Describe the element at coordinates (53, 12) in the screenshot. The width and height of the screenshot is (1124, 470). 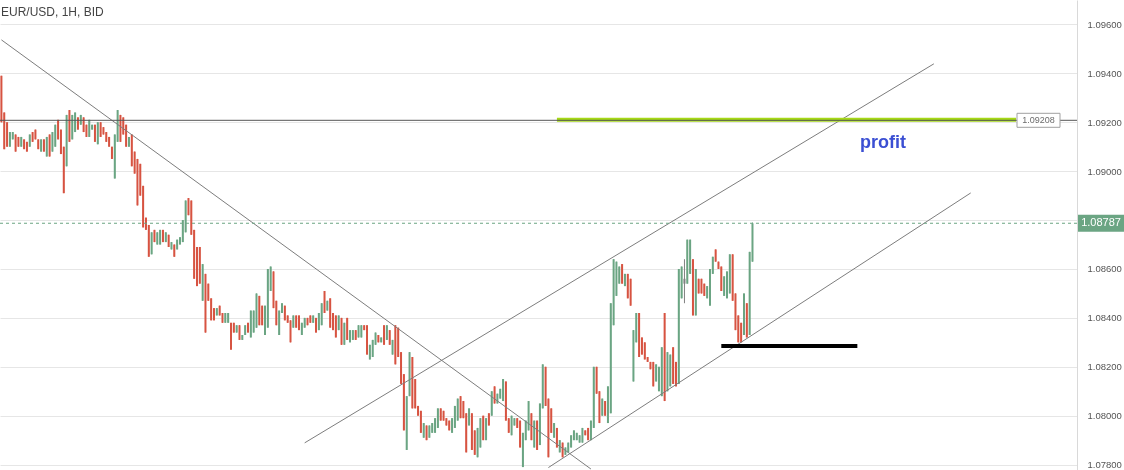
I see `chart-title: EUR/USD, 1H, BID` at that location.